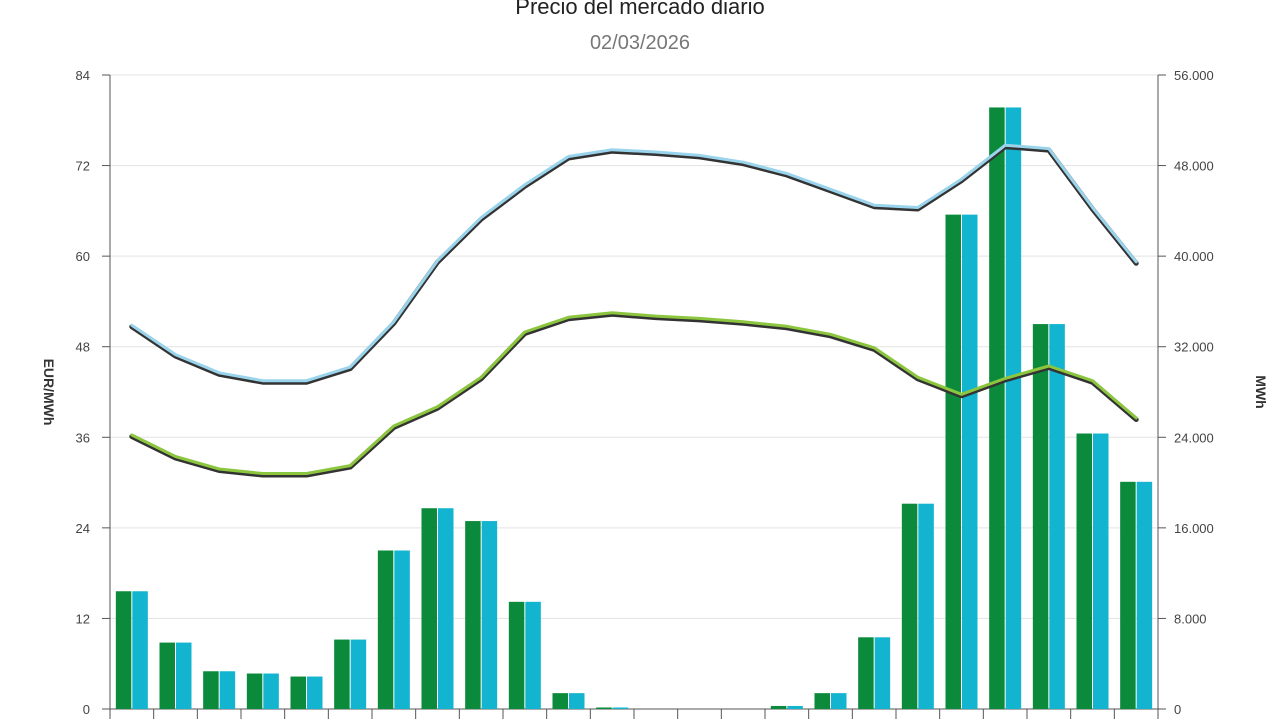 Image resolution: width=1280 pixels, height=720 pixels. I want to click on y-left-tick-label: 24, so click(83, 528).